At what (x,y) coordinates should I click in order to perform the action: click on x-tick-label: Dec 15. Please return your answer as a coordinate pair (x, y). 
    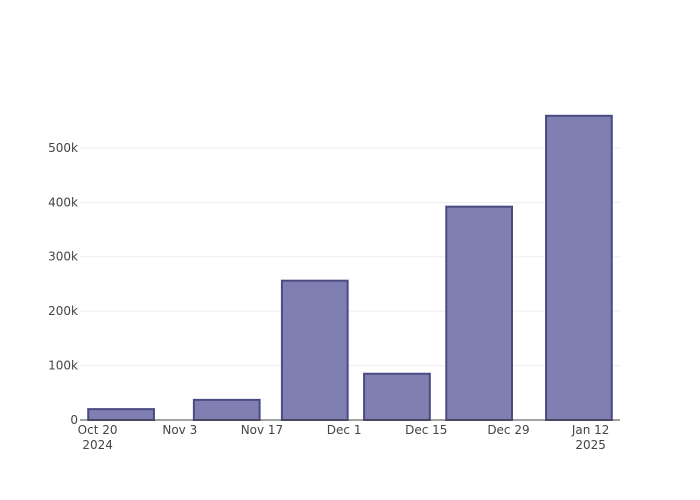
    Looking at the image, I should click on (426, 430).